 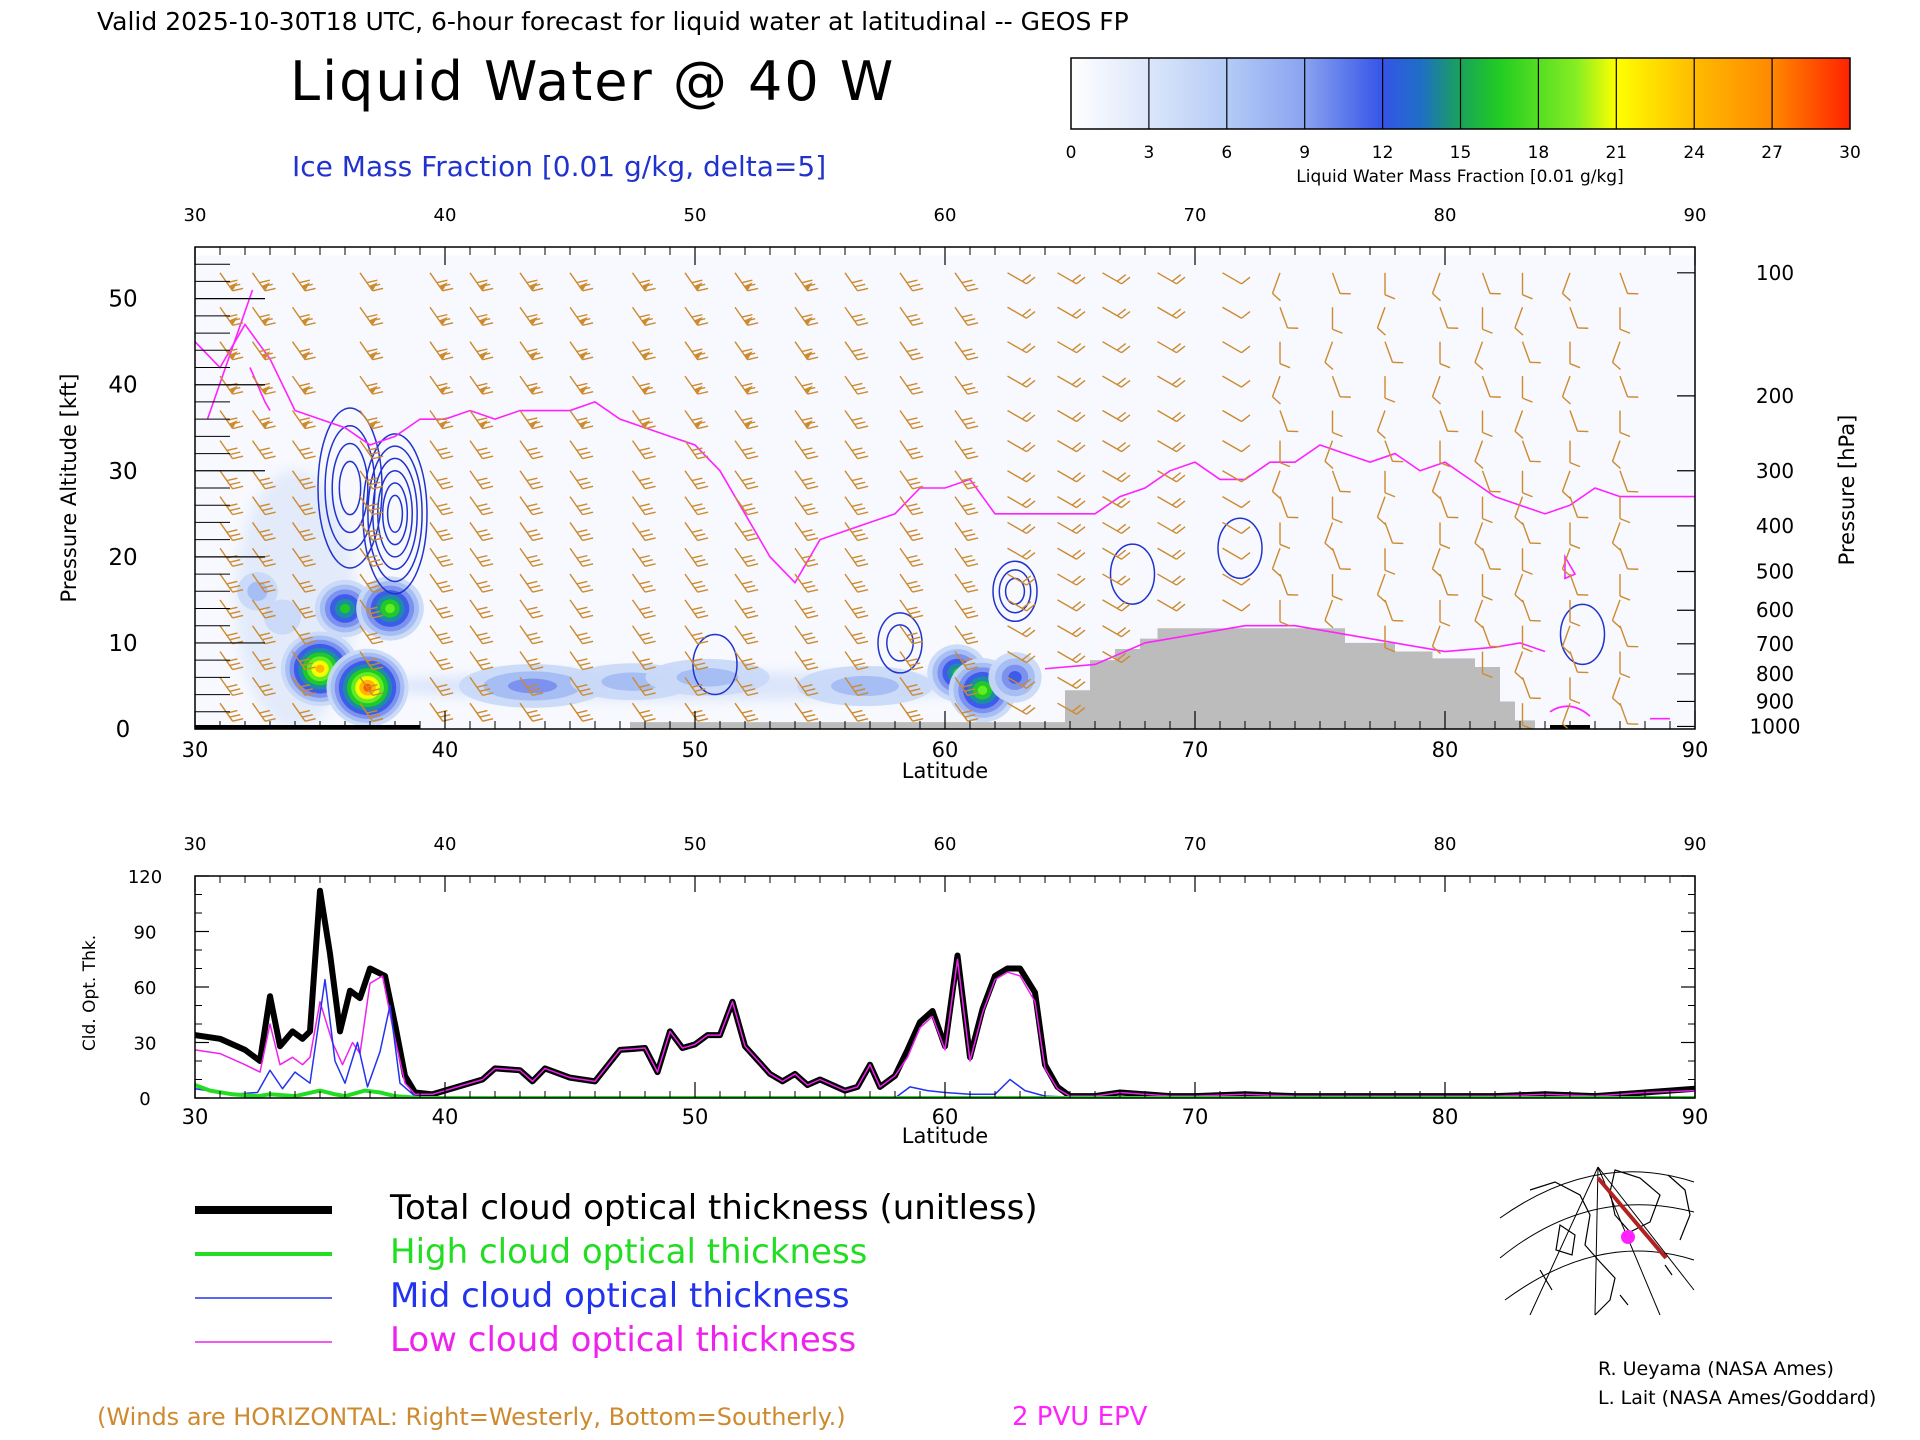 What do you see at coordinates (1015, 591) in the screenshot?
I see `ice-contour` at bounding box center [1015, 591].